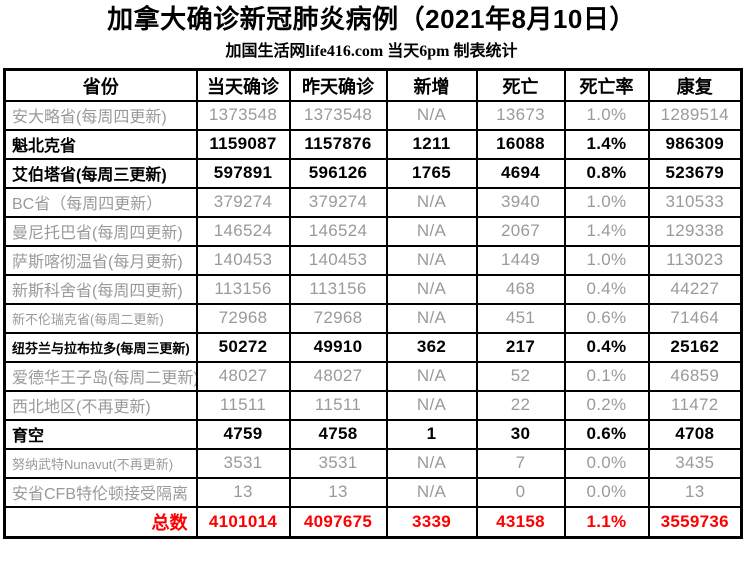 This screenshot has height=570, width=743. Describe the element at coordinates (606, 522) in the screenshot. I see `total-death-rate: 1.1%` at that location.